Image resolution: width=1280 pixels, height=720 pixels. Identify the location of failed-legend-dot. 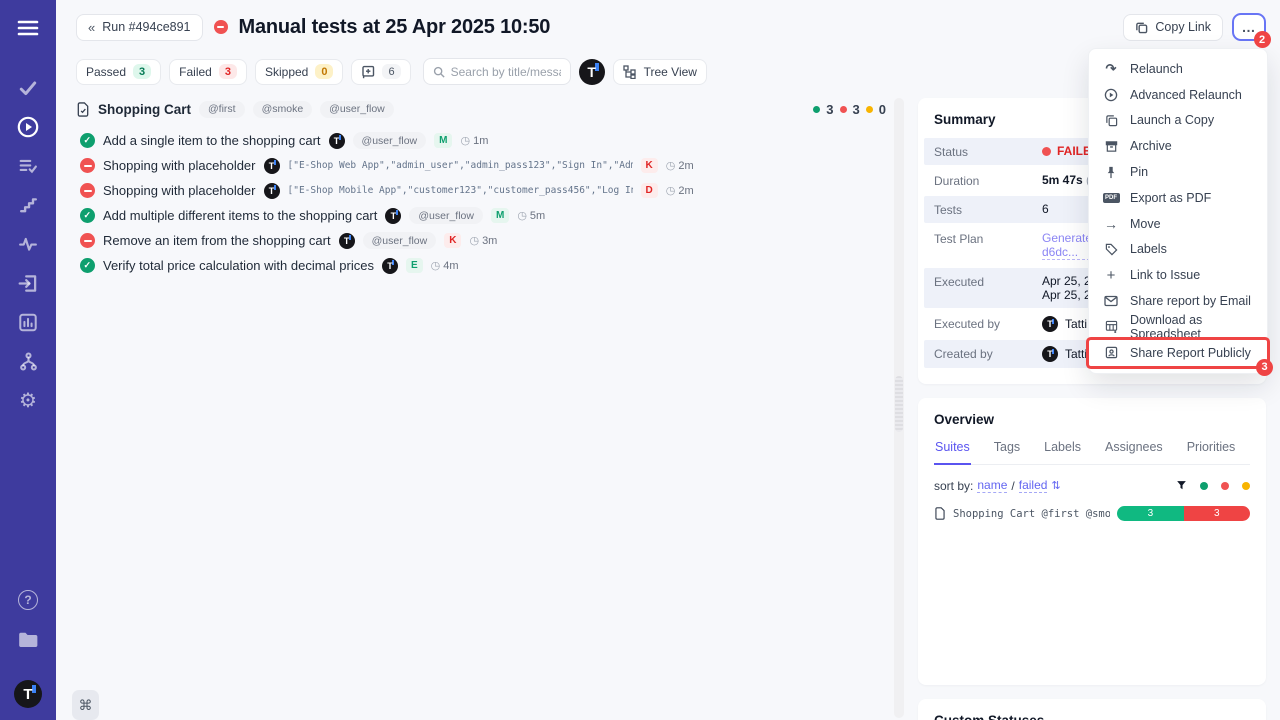
(1225, 485).